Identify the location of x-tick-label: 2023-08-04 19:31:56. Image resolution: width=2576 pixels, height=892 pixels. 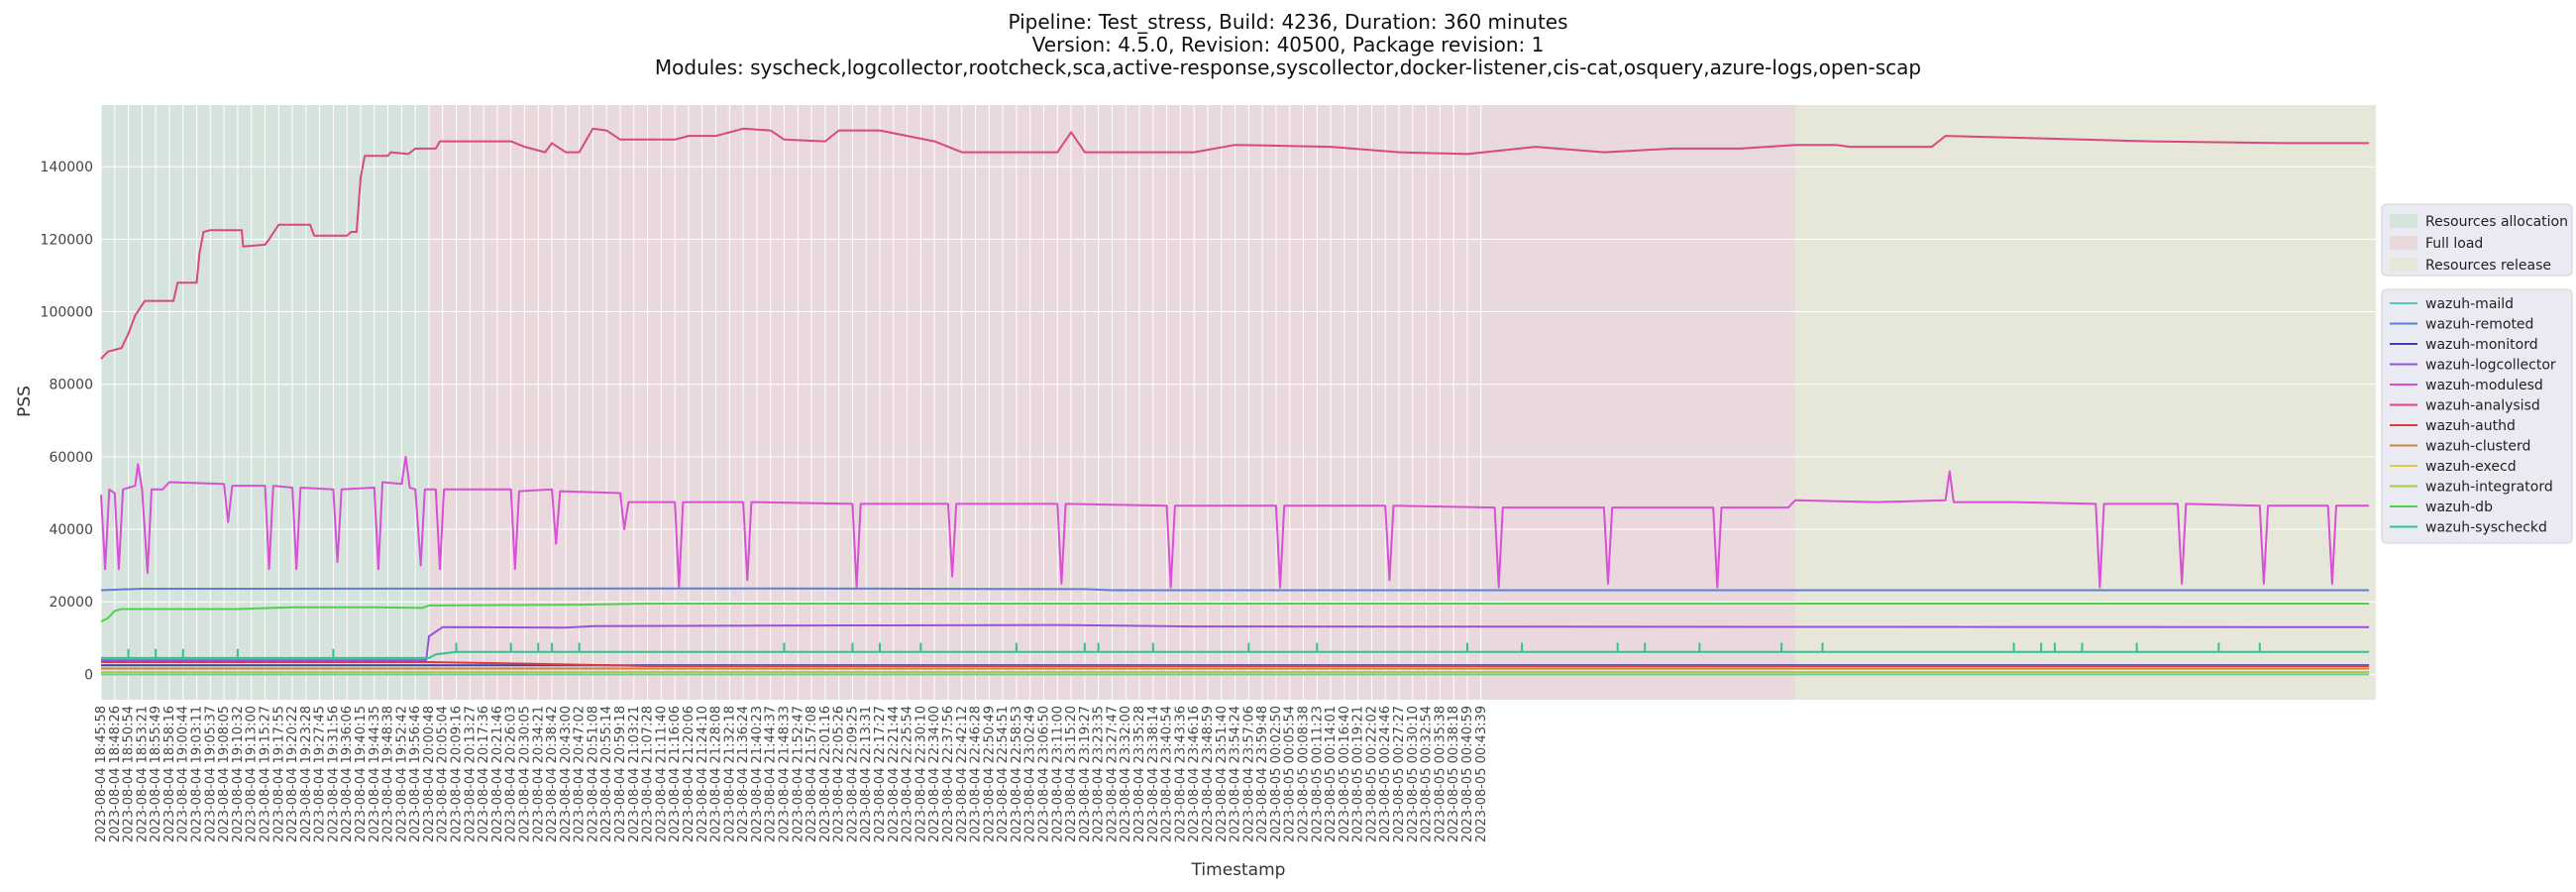
(333, 774).